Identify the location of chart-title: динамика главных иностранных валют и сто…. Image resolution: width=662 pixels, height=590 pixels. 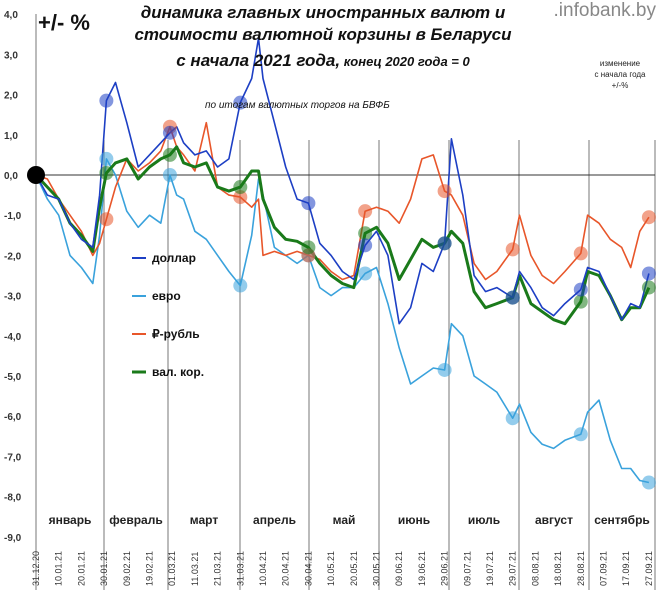
(323, 23).